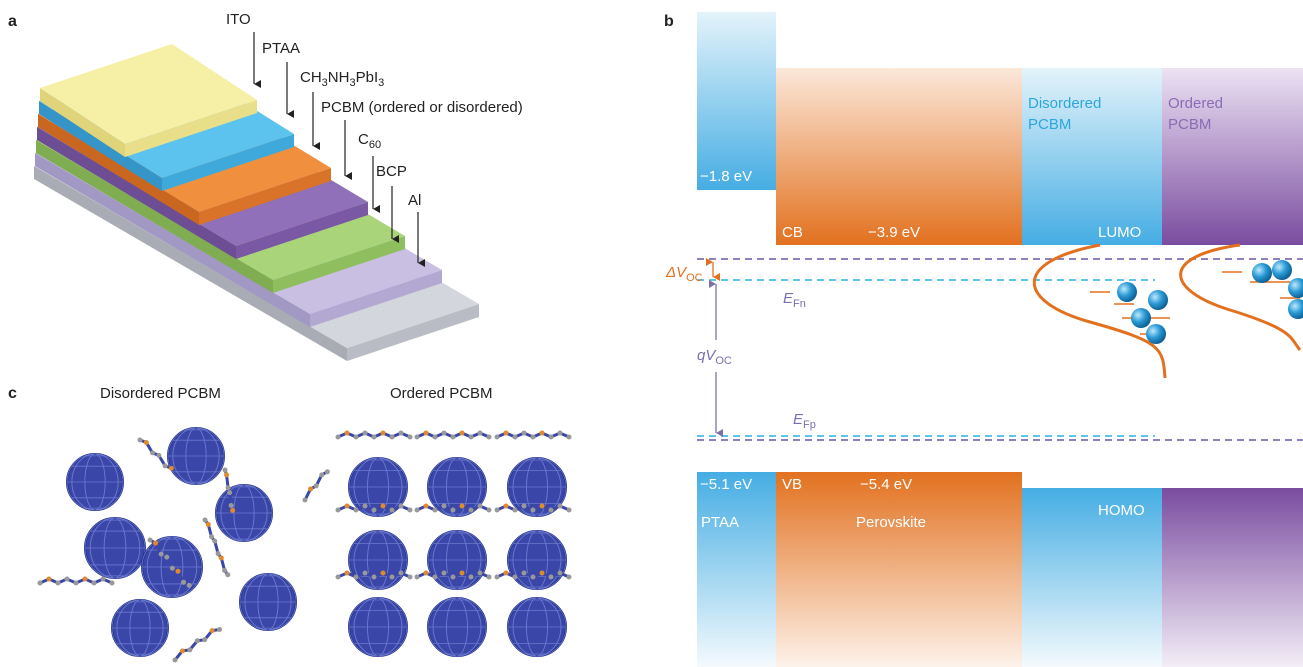 This screenshot has height=667, width=1303. Describe the element at coordinates (369, 141) in the screenshot. I see `layer-label: C60` at that location.